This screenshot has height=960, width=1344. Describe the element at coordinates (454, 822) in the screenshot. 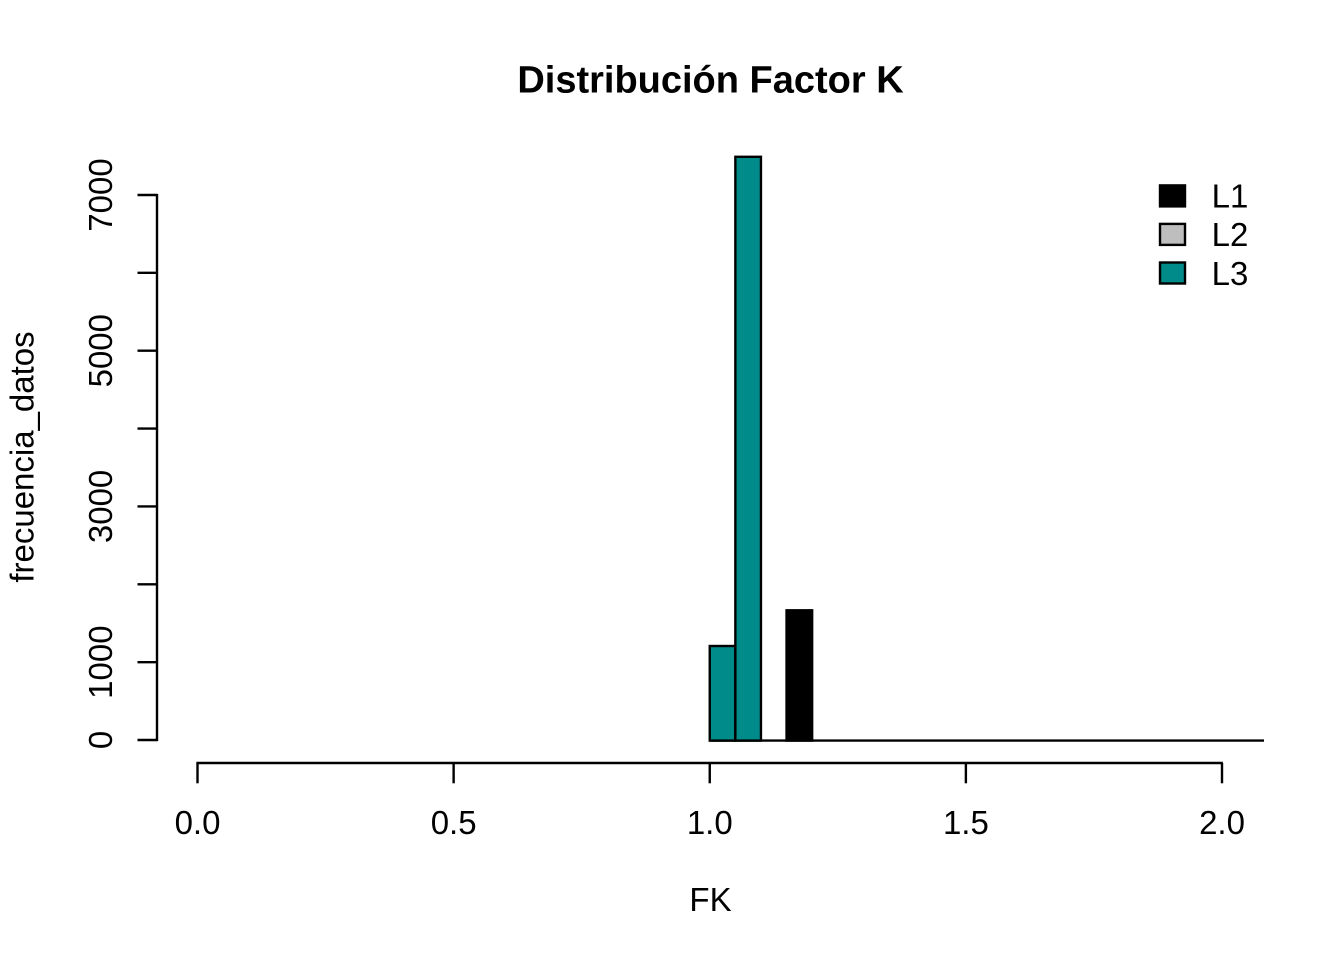

I see `svg-text: 0.5` at that location.